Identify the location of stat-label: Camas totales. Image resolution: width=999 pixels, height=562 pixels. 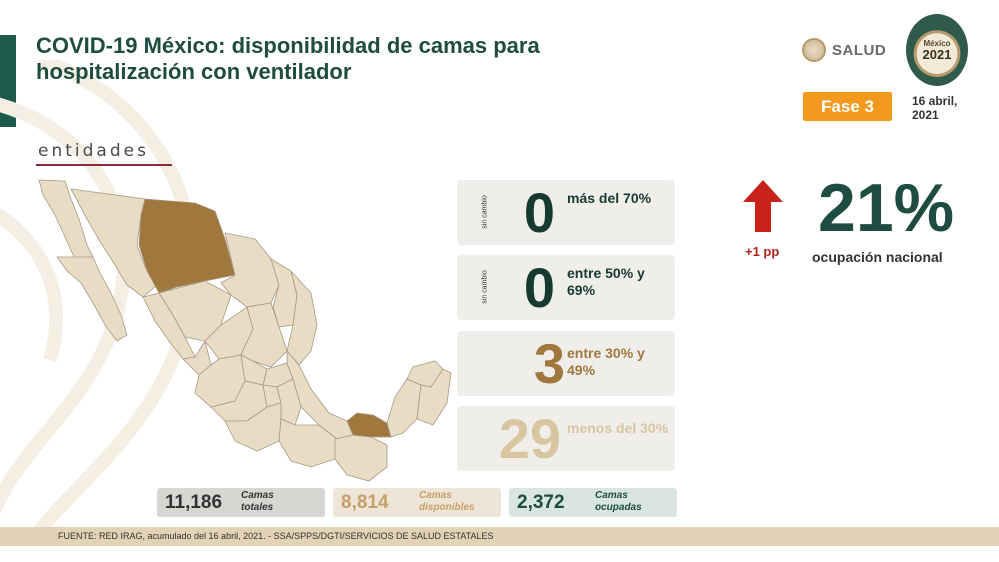
(257, 502).